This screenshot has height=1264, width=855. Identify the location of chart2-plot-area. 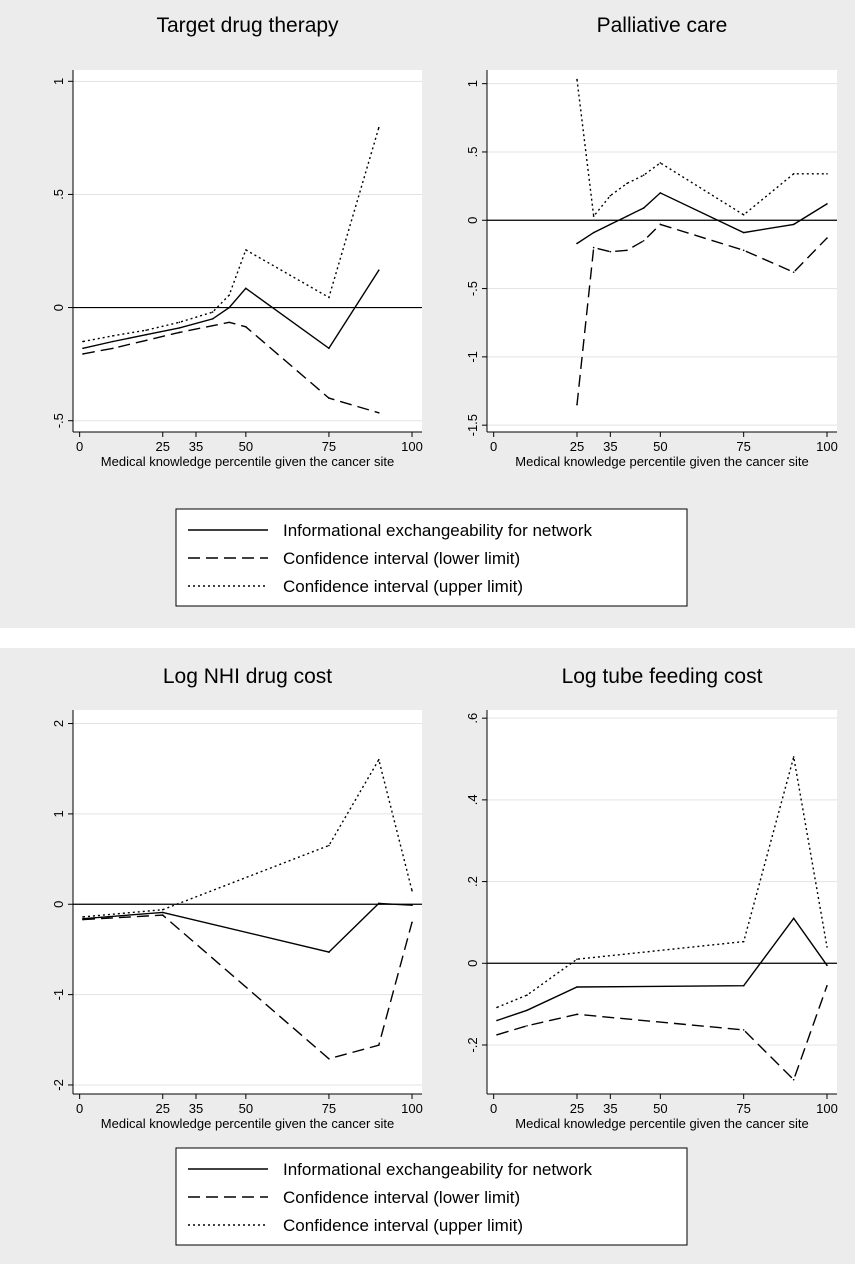
(662, 251).